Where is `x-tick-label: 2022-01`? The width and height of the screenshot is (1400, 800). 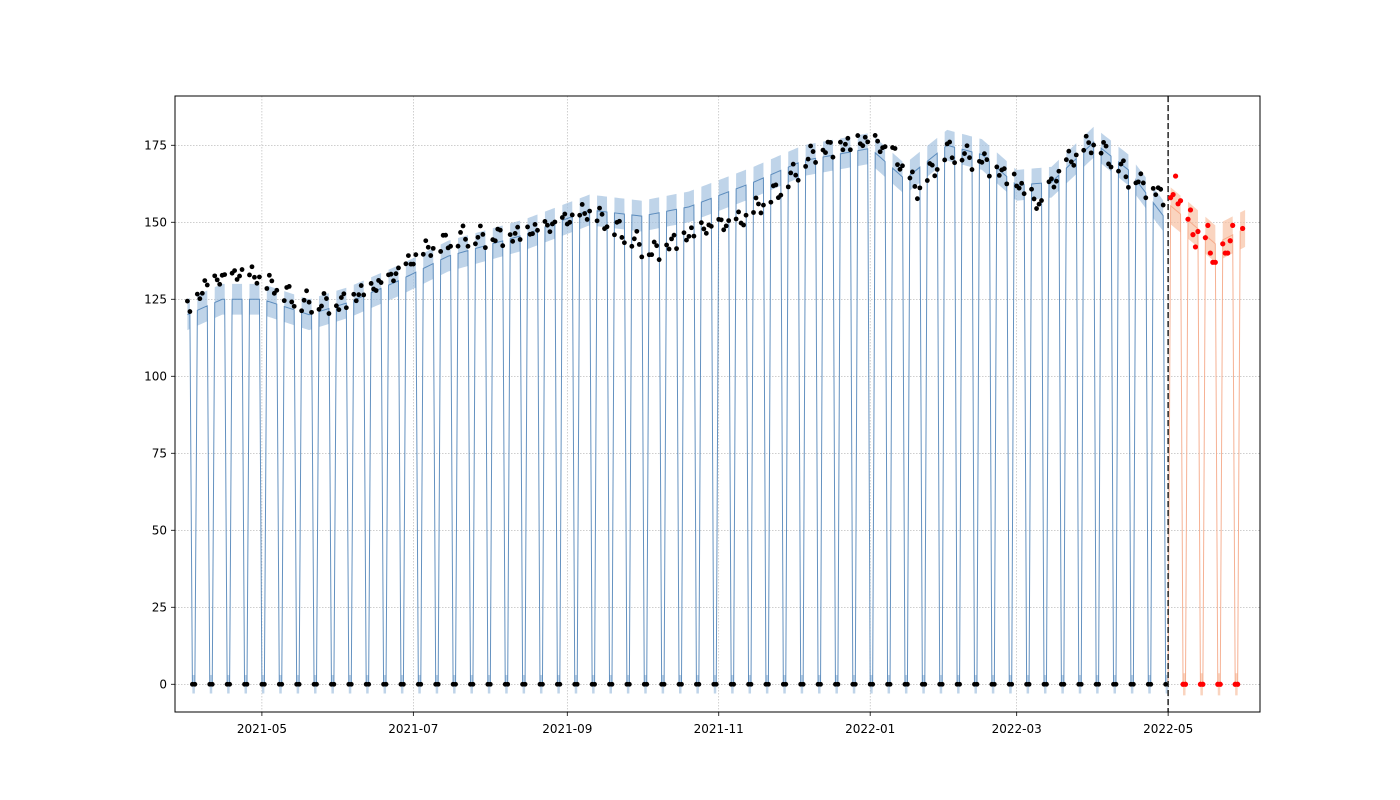 x-tick-label: 2022-01 is located at coordinates (870, 729).